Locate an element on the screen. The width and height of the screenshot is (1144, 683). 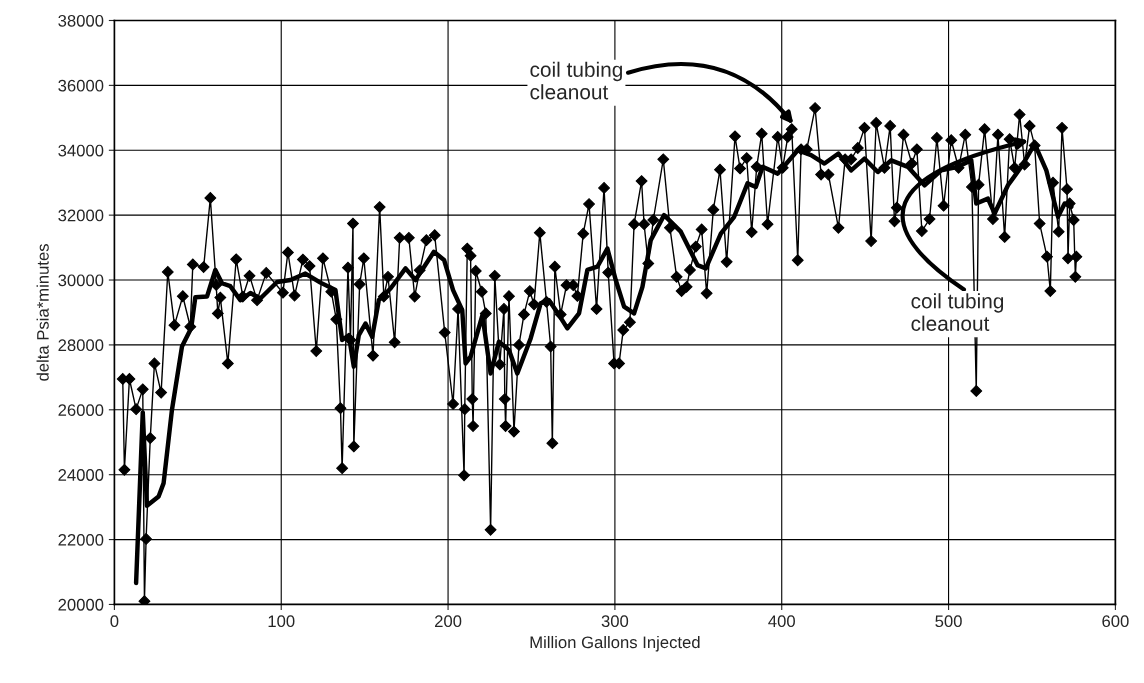
y-tick-label: 22000 is located at coordinates (81, 539).